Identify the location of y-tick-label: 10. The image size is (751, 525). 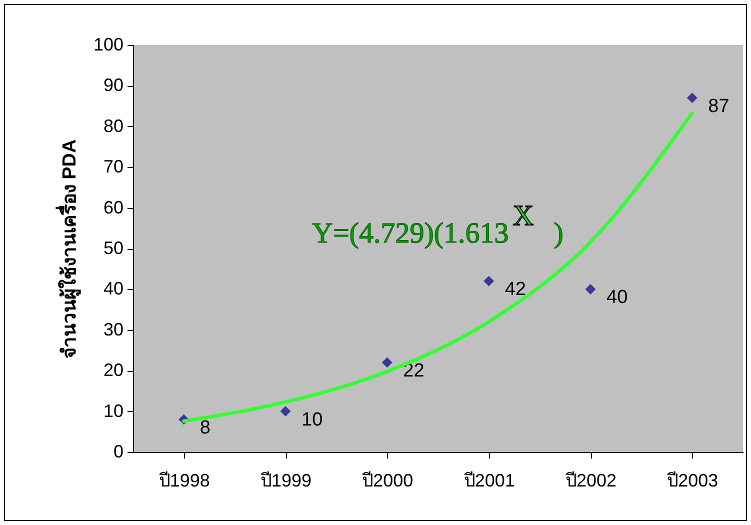
(113, 410).